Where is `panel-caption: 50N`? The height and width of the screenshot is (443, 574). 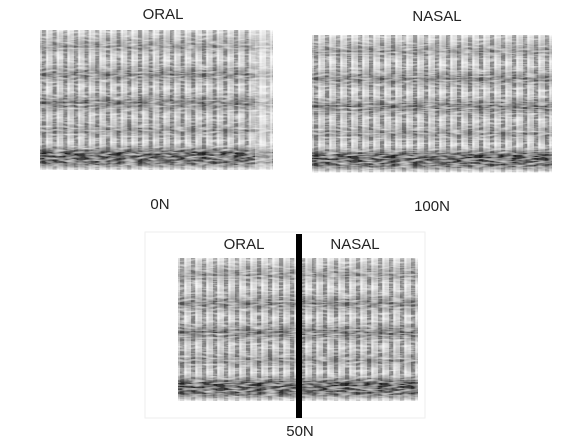
panel-caption: 50N is located at coordinates (300, 431).